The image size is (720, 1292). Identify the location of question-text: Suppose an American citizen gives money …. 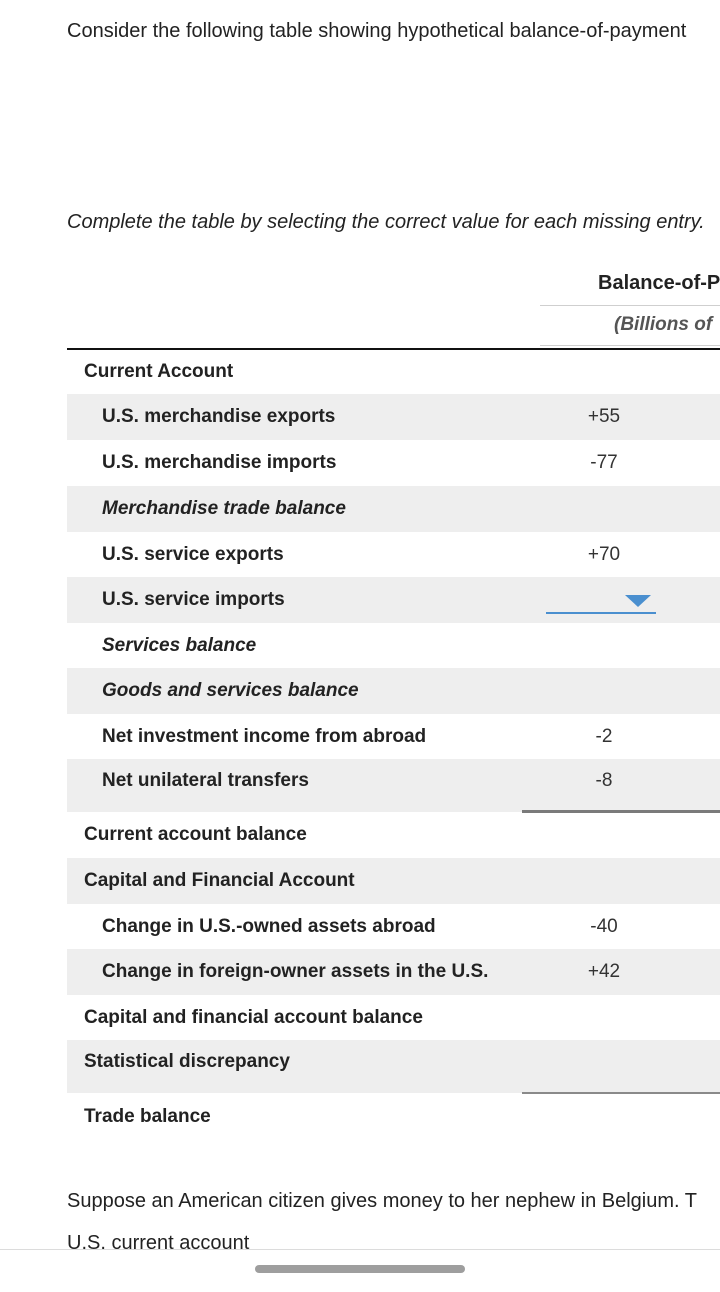
(382, 1201).